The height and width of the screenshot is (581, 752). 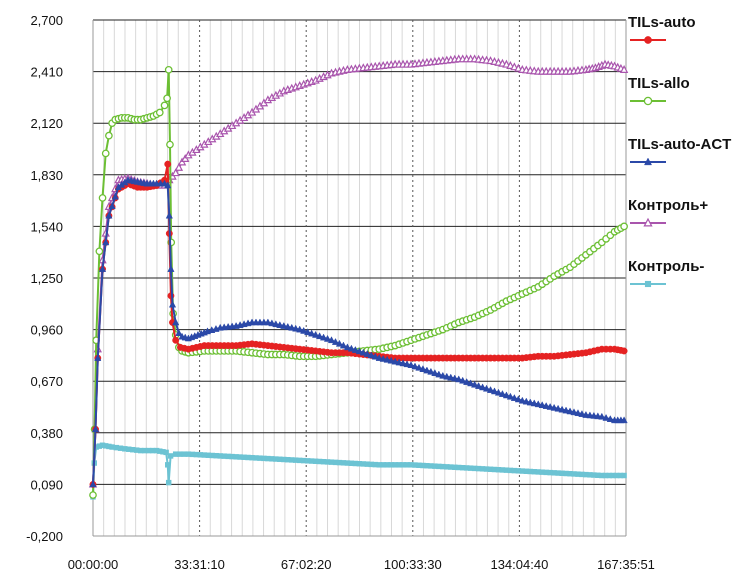 What do you see at coordinates (93, 564) in the screenshot?
I see `x-tick-label: 00:00:00` at bounding box center [93, 564].